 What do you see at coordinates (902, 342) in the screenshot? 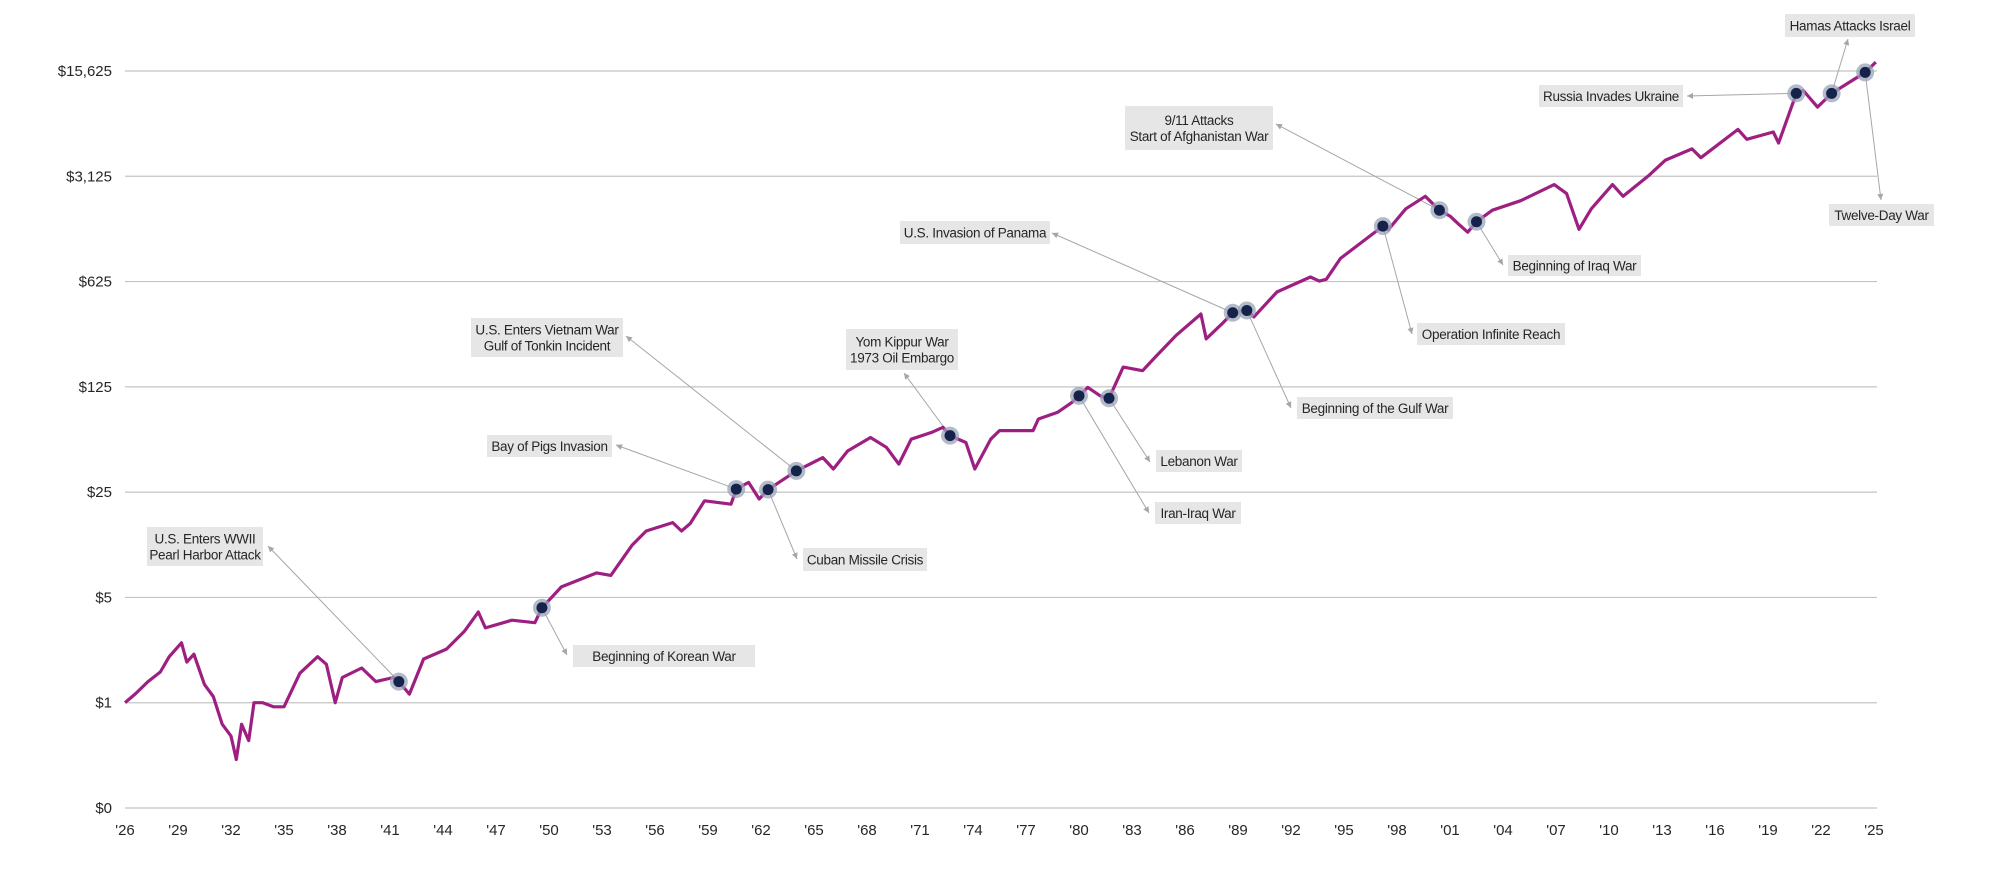
I see `annotation-text: Yom Kippur War` at bounding box center [902, 342].